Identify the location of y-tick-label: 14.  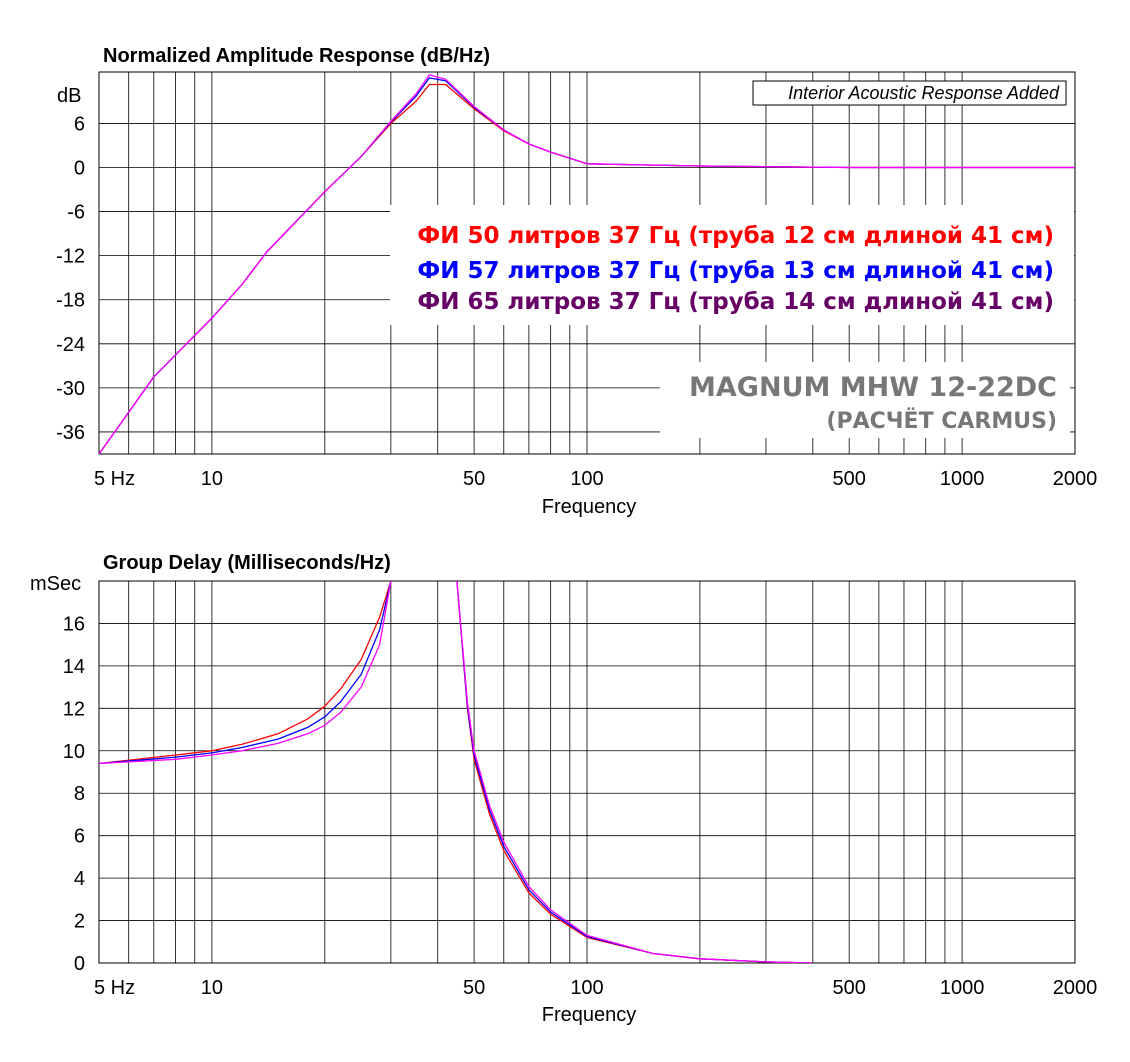
(74, 667).